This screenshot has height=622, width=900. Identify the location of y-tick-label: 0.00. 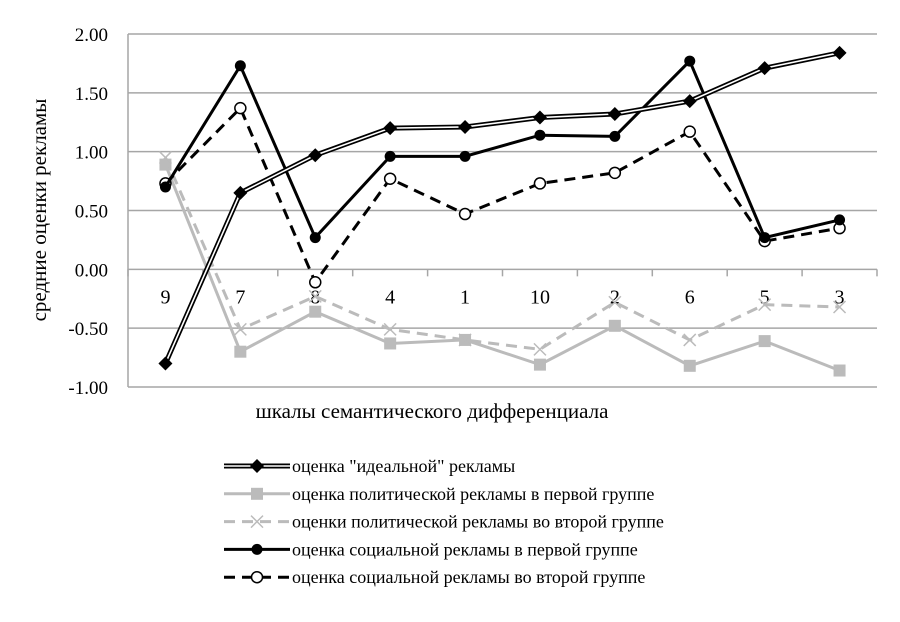
(91, 270).